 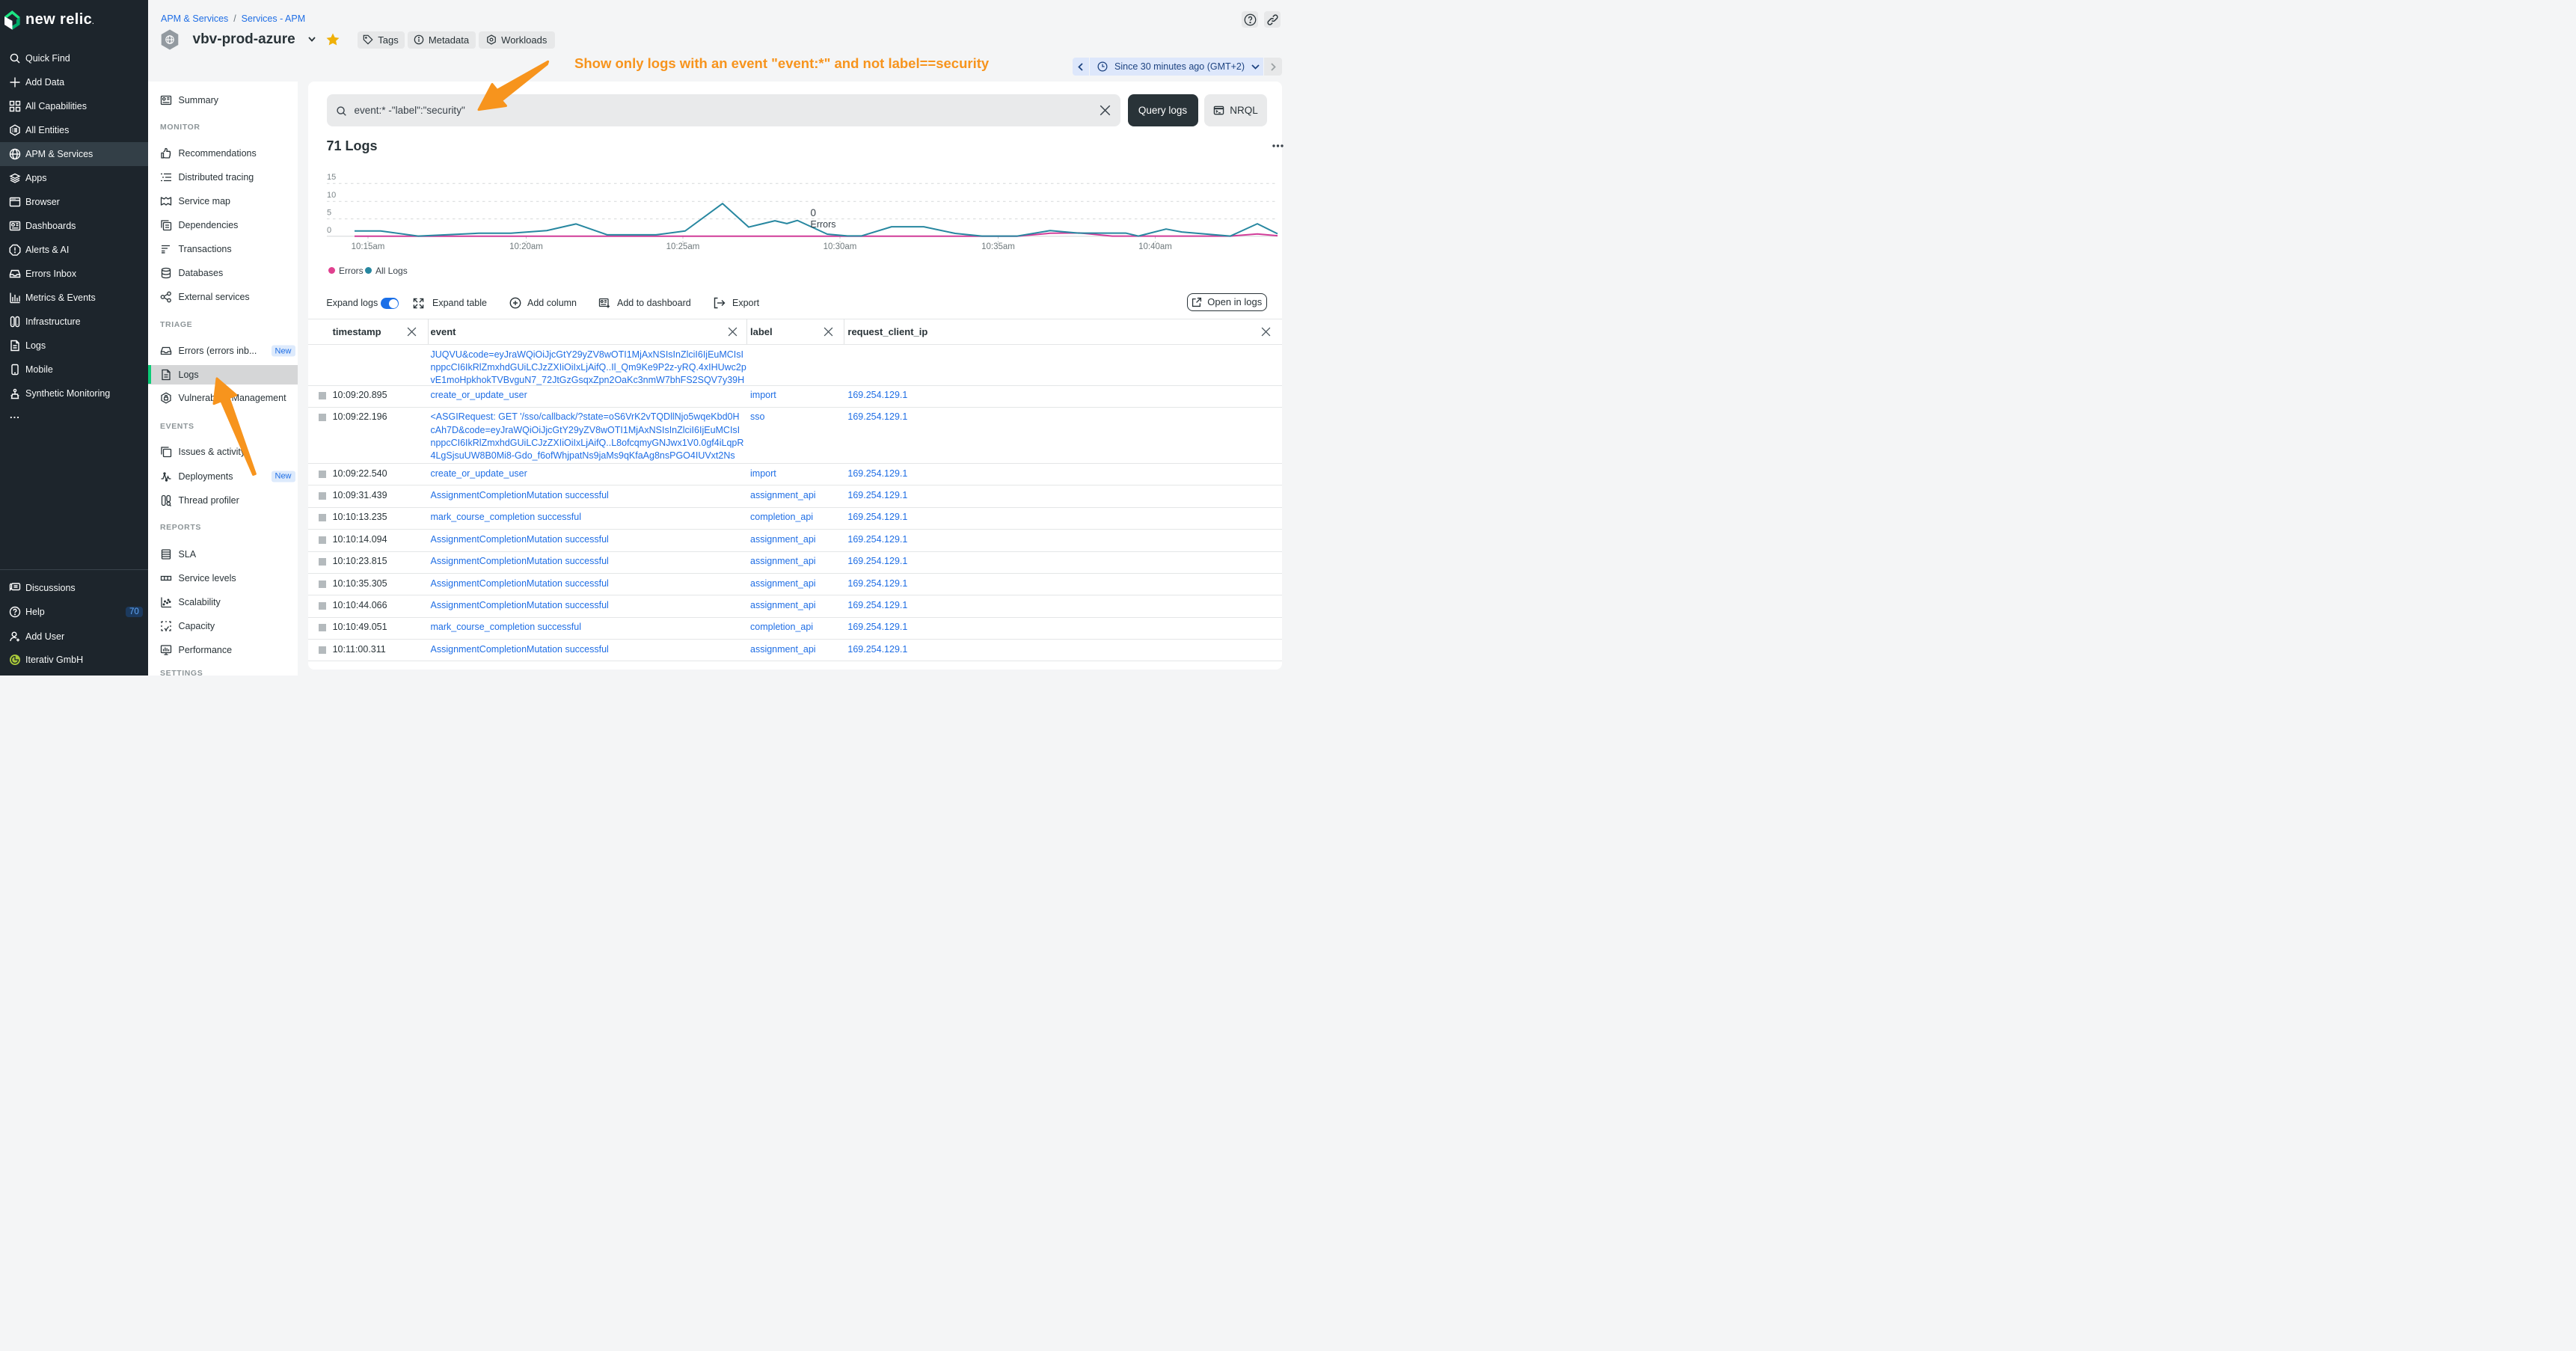 What do you see at coordinates (683, 247) in the screenshot?
I see `svg-text: 10:25am` at bounding box center [683, 247].